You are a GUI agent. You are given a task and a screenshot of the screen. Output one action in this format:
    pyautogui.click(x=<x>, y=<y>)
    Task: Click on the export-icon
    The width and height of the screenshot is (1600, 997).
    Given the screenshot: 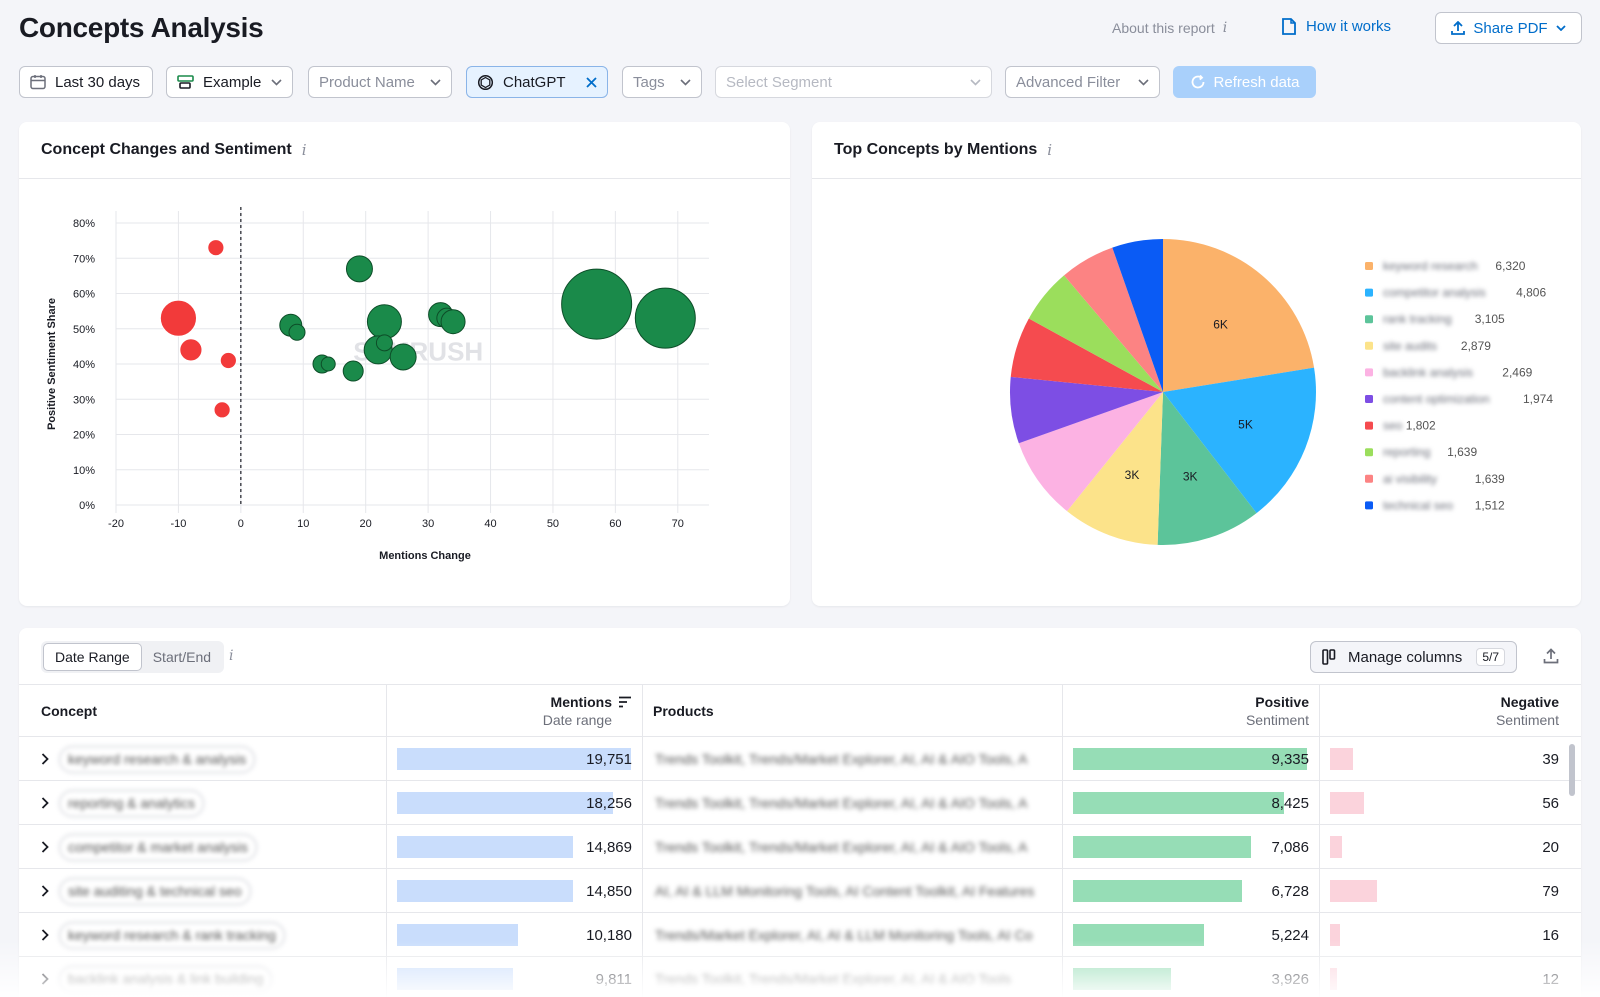 What is the action you would take?
    pyautogui.click(x=1551, y=656)
    